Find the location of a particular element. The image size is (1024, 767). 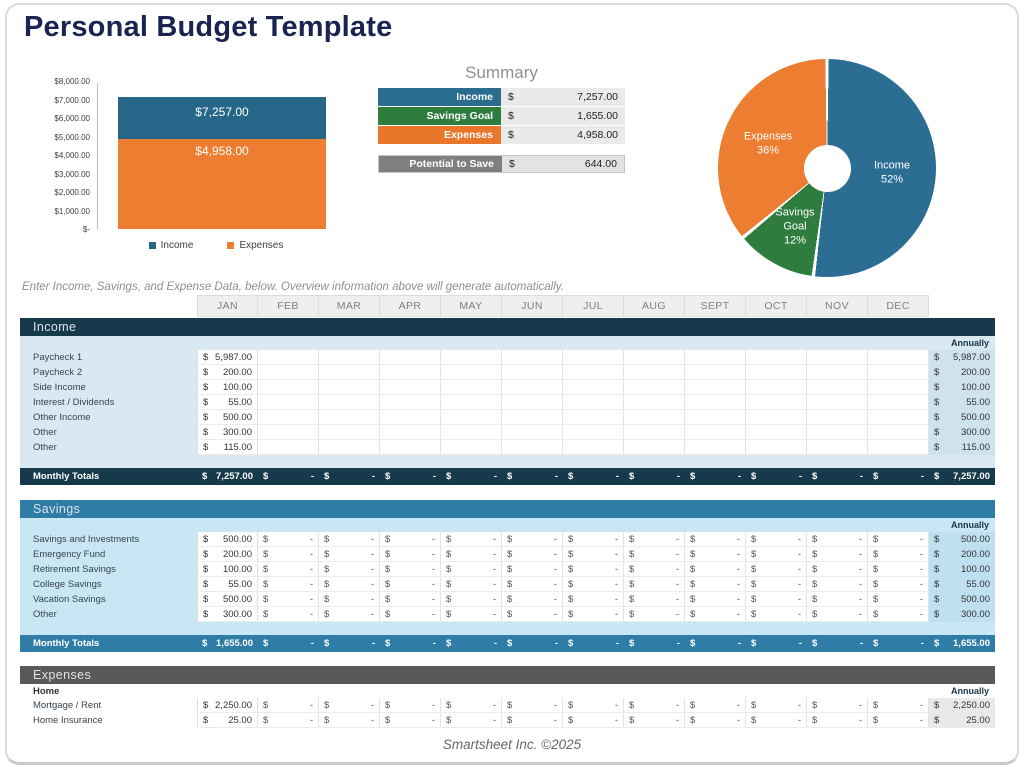

jan-value-cell: $55.00 is located at coordinates (227, 584).